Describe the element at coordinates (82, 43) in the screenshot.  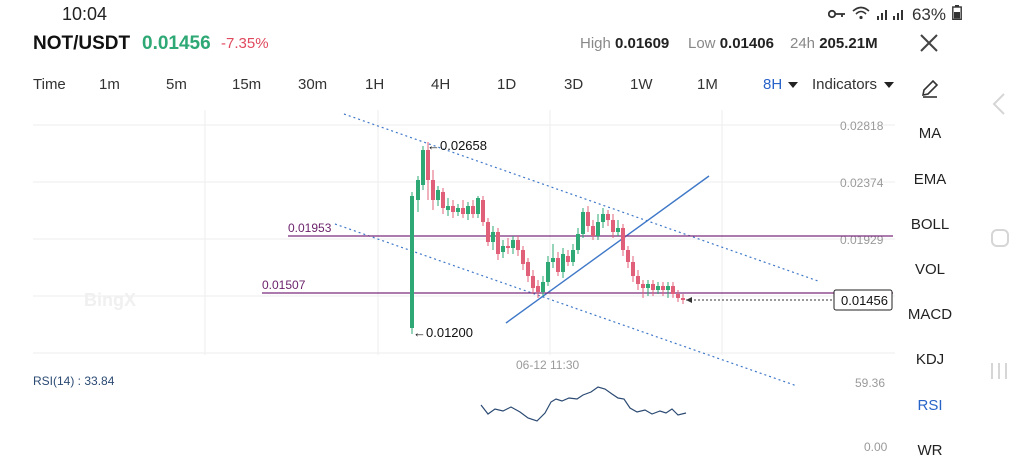
I see `trading-pair: NOT/USDT` at that location.